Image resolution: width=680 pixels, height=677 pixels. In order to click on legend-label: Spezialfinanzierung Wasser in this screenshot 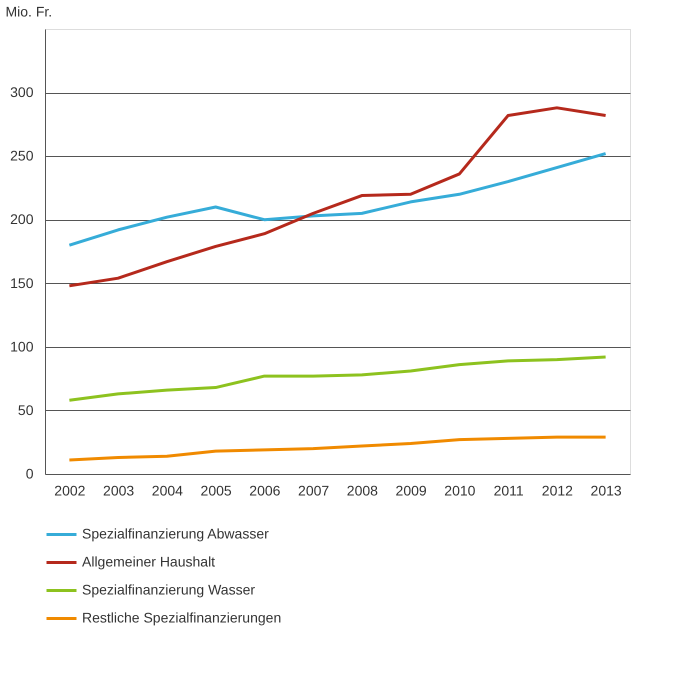, I will do `click(169, 590)`.